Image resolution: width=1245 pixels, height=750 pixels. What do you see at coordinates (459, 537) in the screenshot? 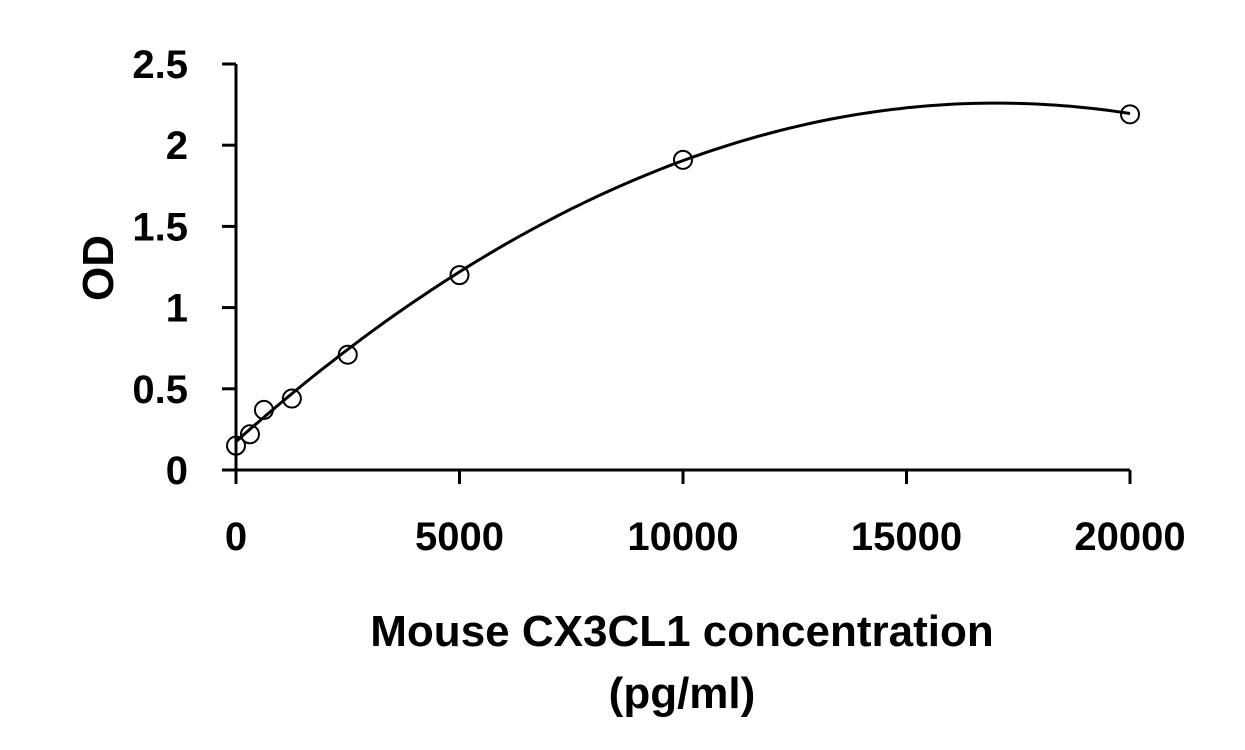
I see `x-tick-label: 5000` at bounding box center [459, 537].